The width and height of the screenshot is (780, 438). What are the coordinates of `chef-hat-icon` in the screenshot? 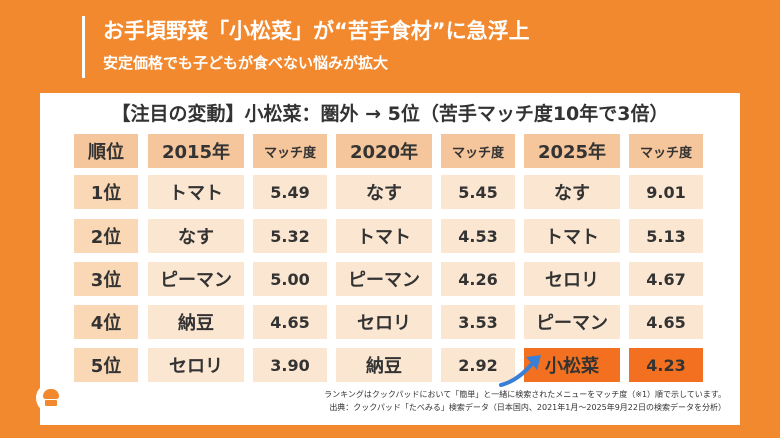 It's located at (51, 398).